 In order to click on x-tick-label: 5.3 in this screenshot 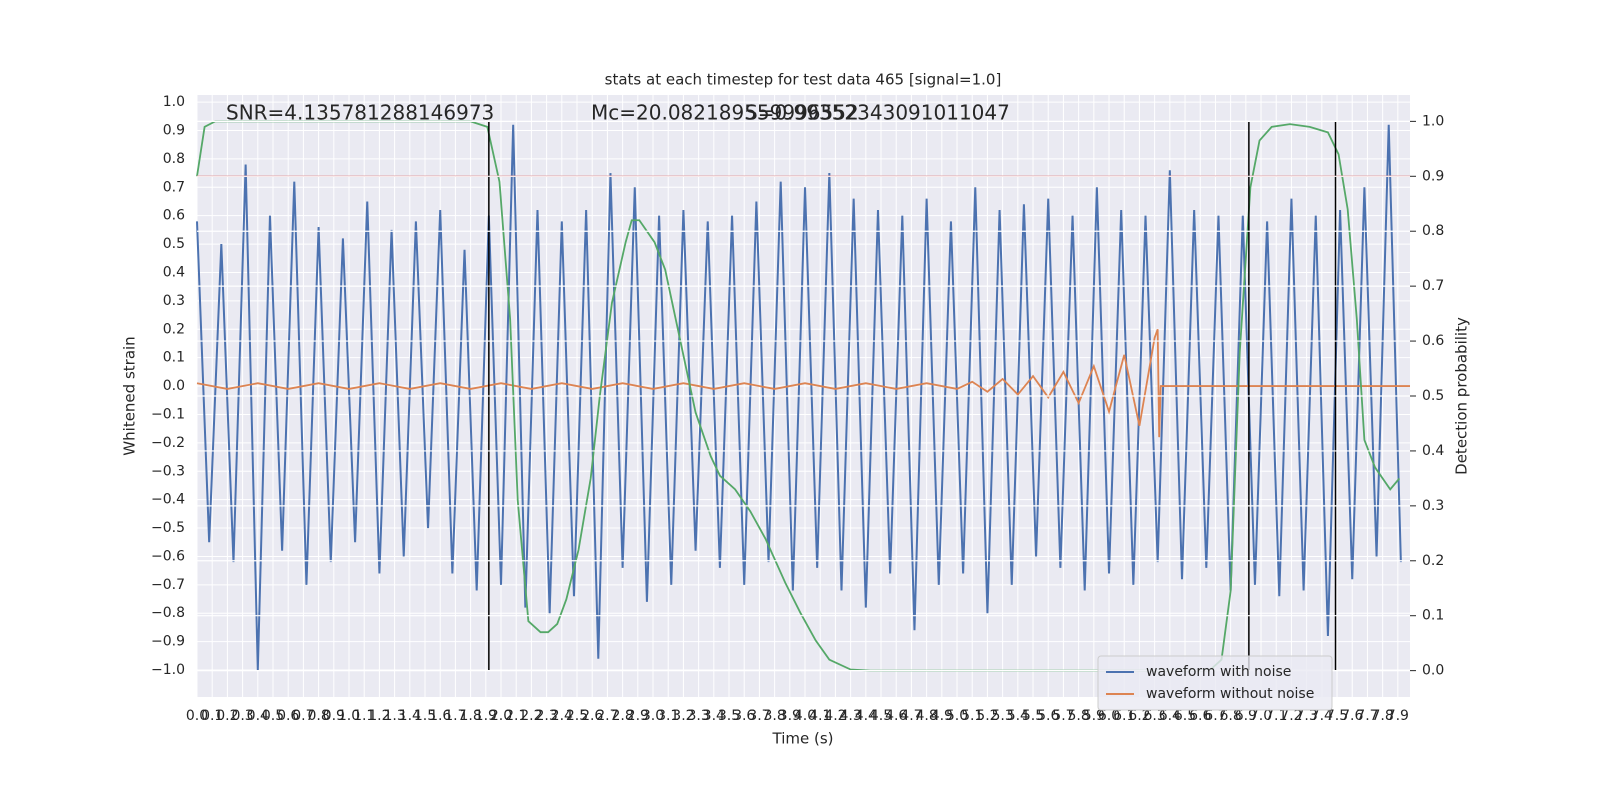, I will do `click(1002, 716)`.